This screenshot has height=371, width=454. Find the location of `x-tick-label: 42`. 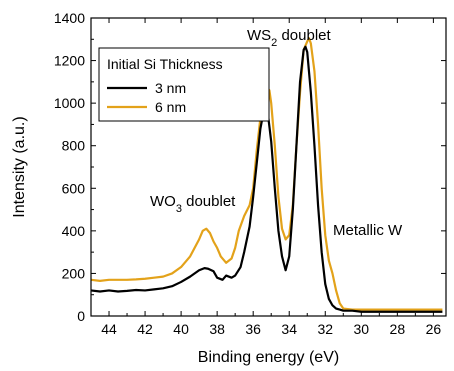

x-tick-label: 42 is located at coordinates (145, 329).